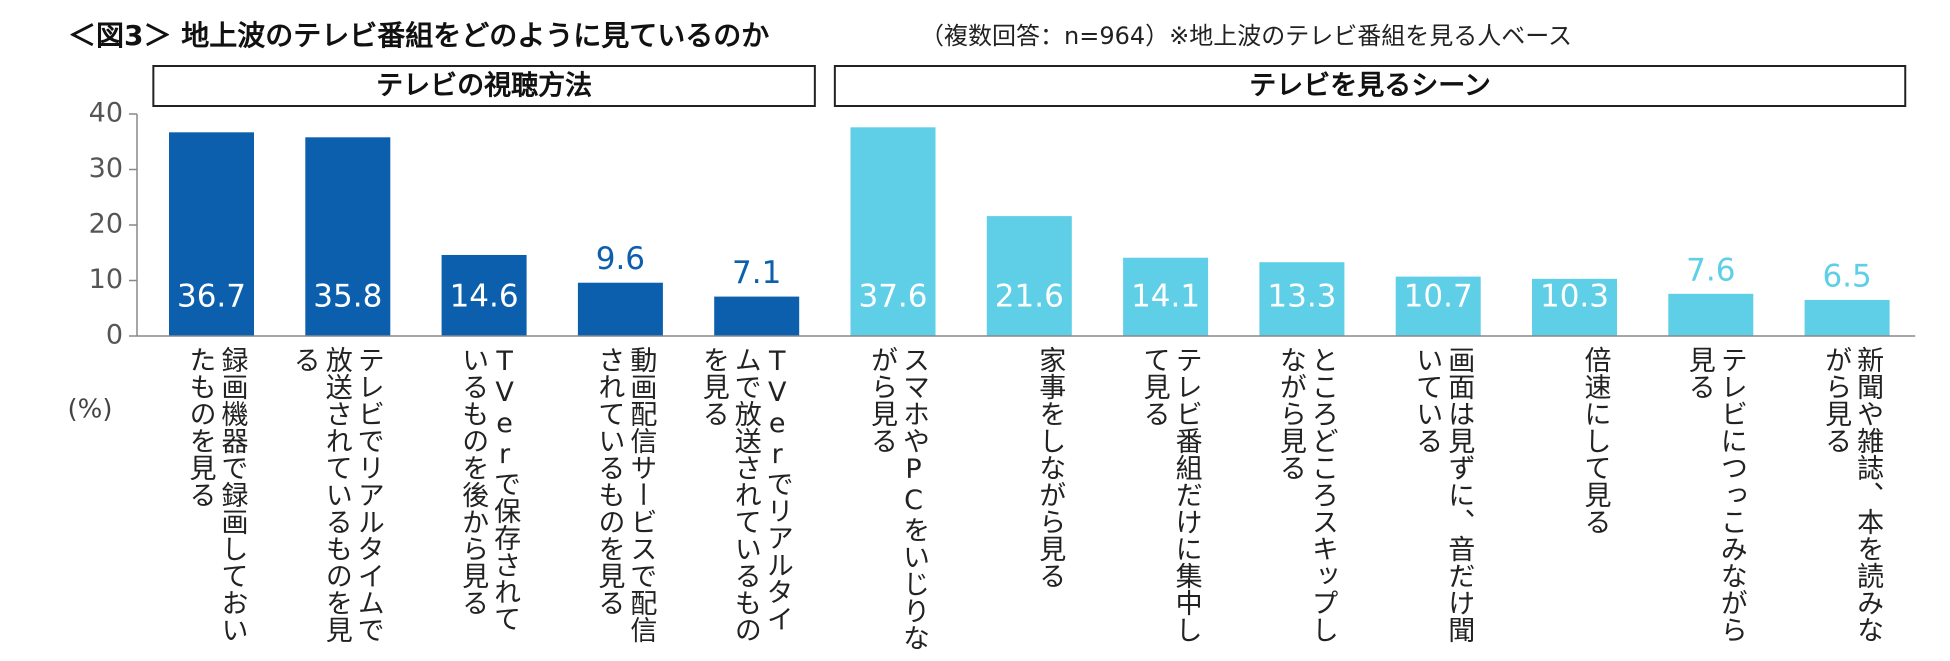  What do you see at coordinates (1574, 297) in the screenshot?
I see `data-label: 10.3` at bounding box center [1574, 297].